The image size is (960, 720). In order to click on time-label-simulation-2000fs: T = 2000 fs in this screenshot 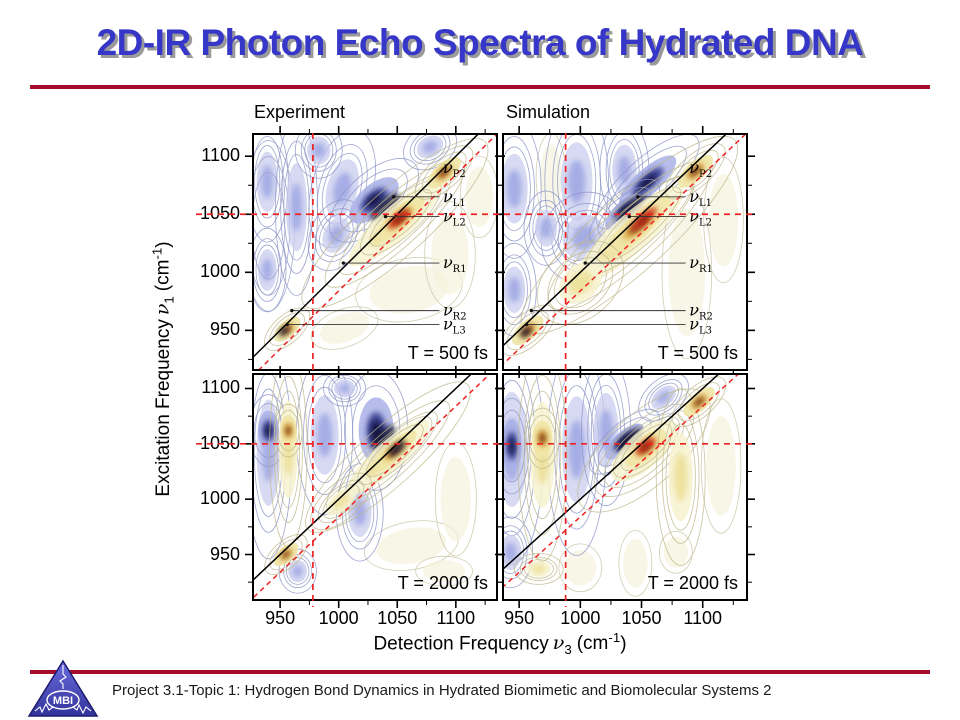, I will do `click(693, 583)`.